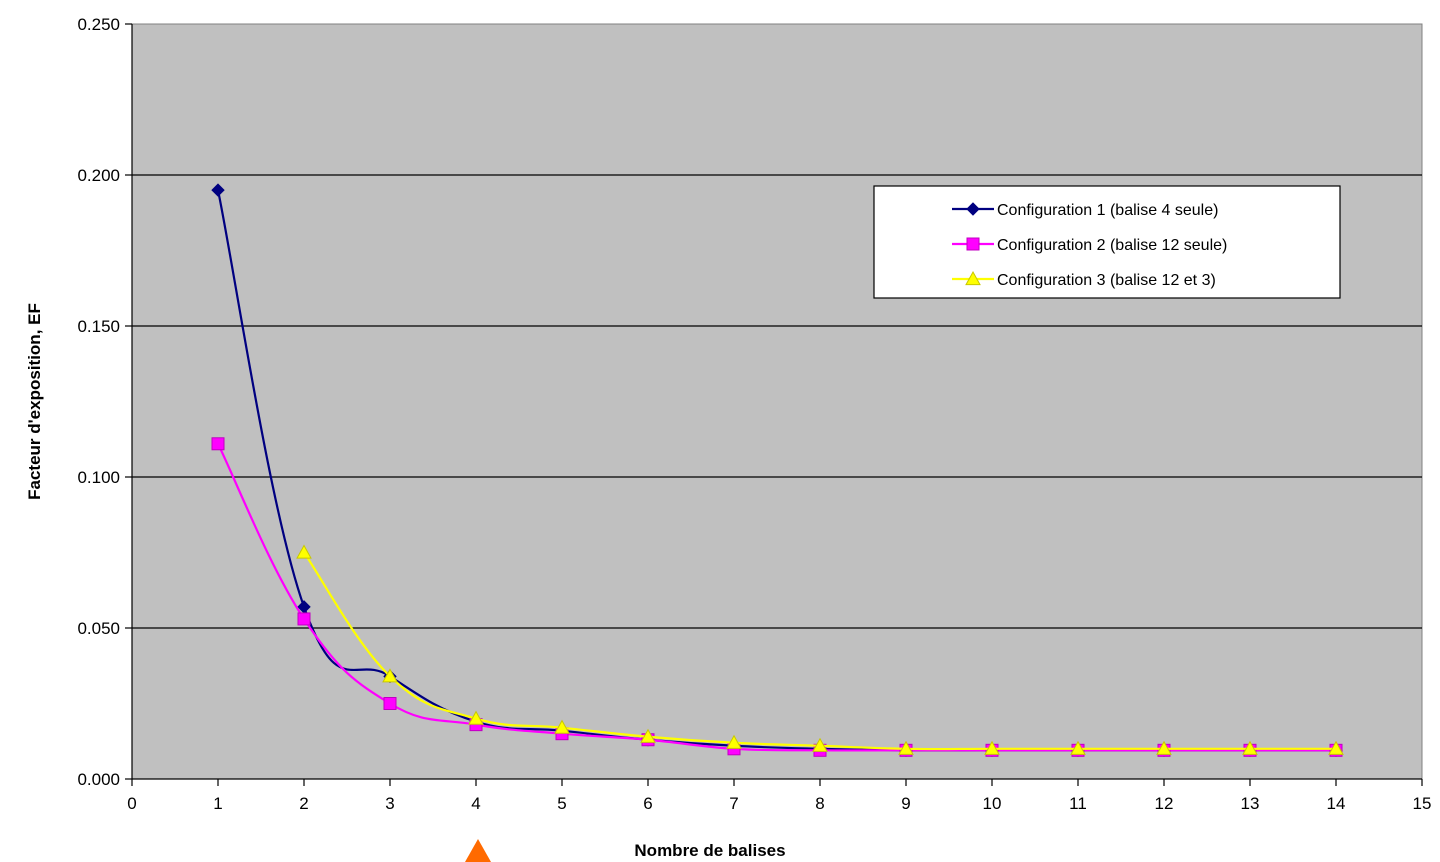 The height and width of the screenshot is (862, 1440). What do you see at coordinates (647, 803) in the screenshot?
I see `x-tick-label: 6` at bounding box center [647, 803].